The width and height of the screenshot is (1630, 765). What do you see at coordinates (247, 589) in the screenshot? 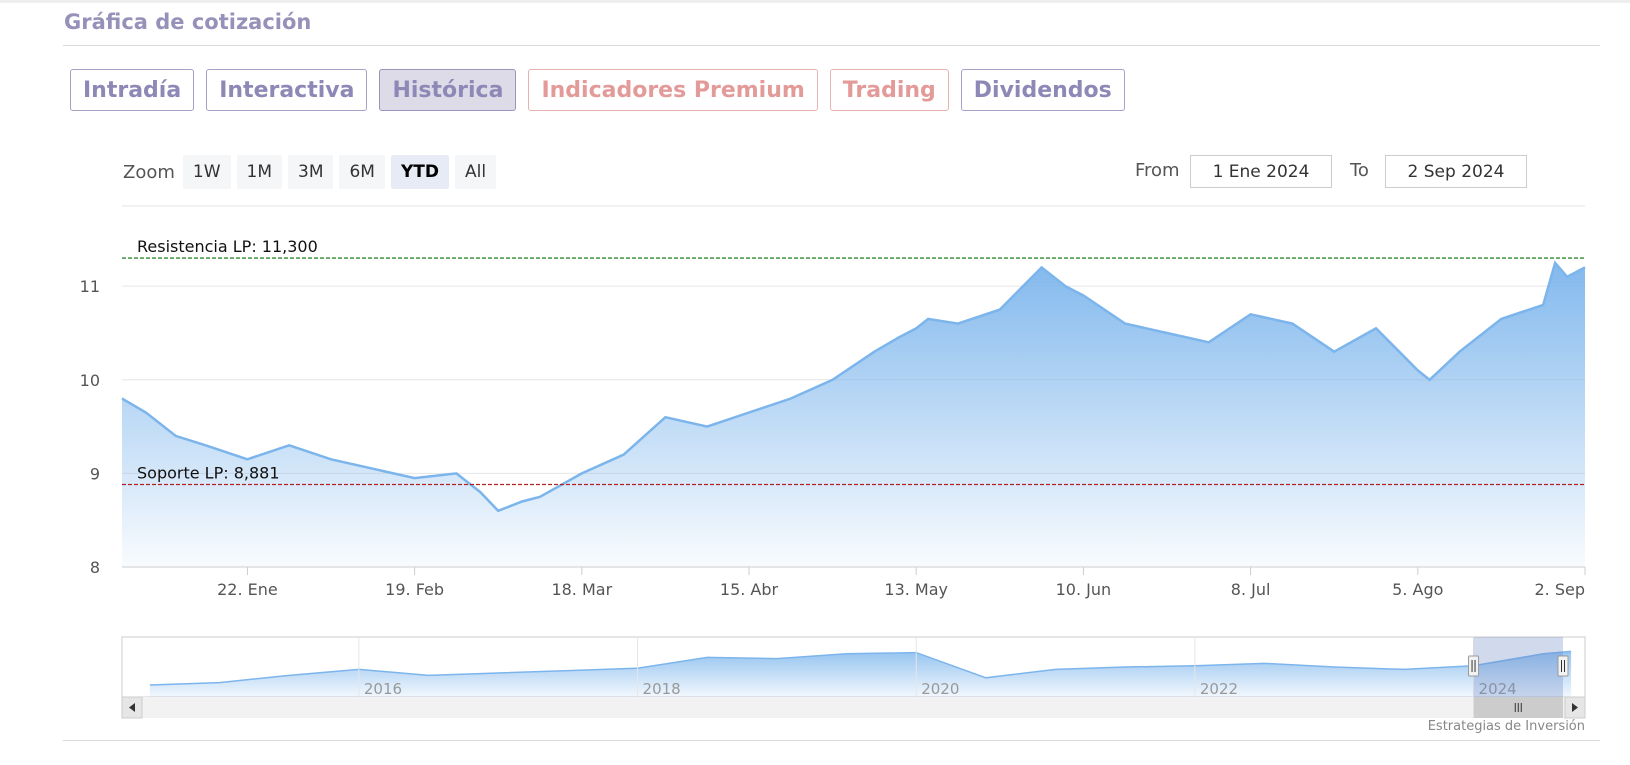
I see `x-tick-label: 22. Ene` at bounding box center [247, 589].